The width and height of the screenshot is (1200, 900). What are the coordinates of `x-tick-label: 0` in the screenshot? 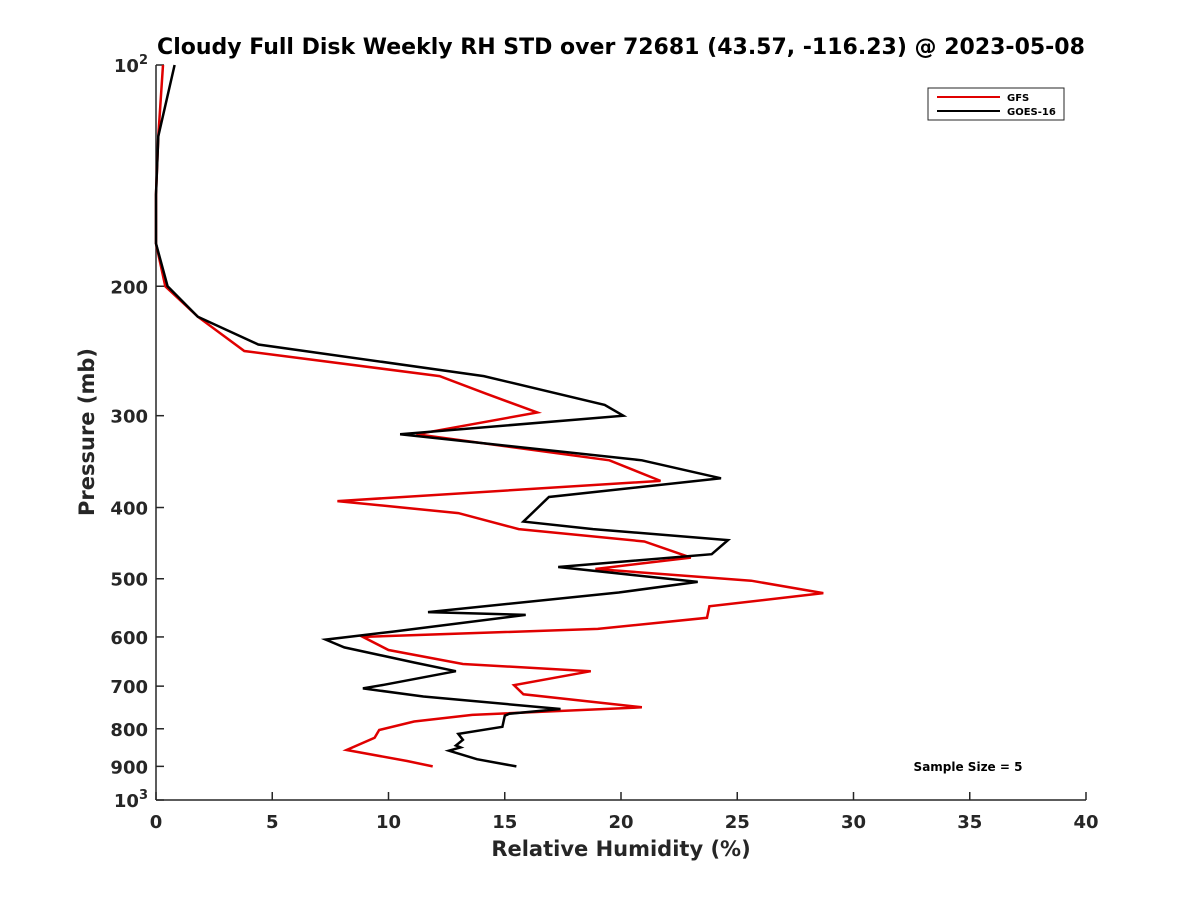 It's located at (156, 822).